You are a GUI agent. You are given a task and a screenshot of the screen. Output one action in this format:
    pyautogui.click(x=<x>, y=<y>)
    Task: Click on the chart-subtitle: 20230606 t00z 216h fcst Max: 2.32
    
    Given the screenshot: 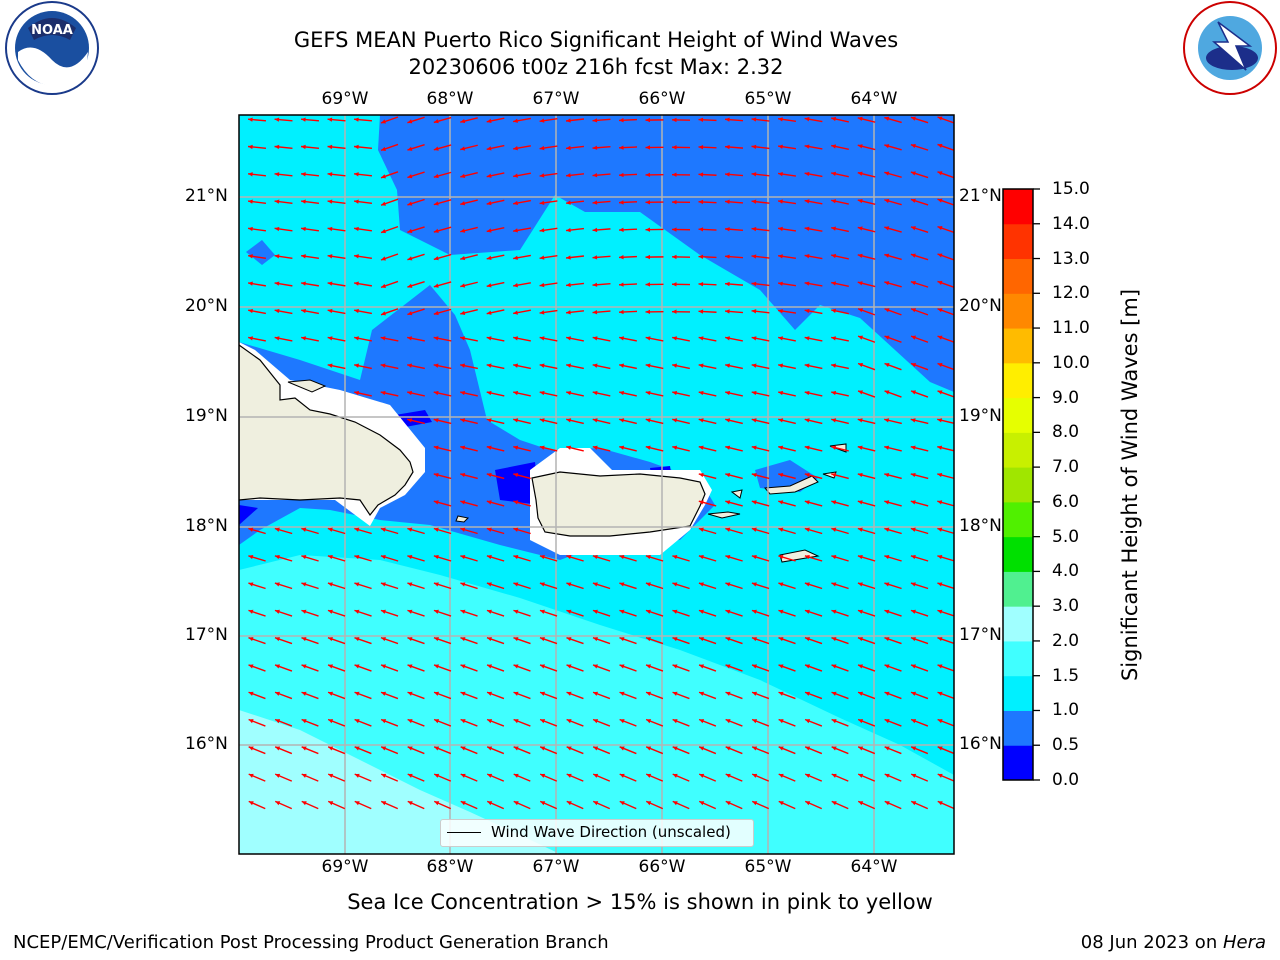 What is the action you would take?
    pyautogui.click(x=596, y=67)
    